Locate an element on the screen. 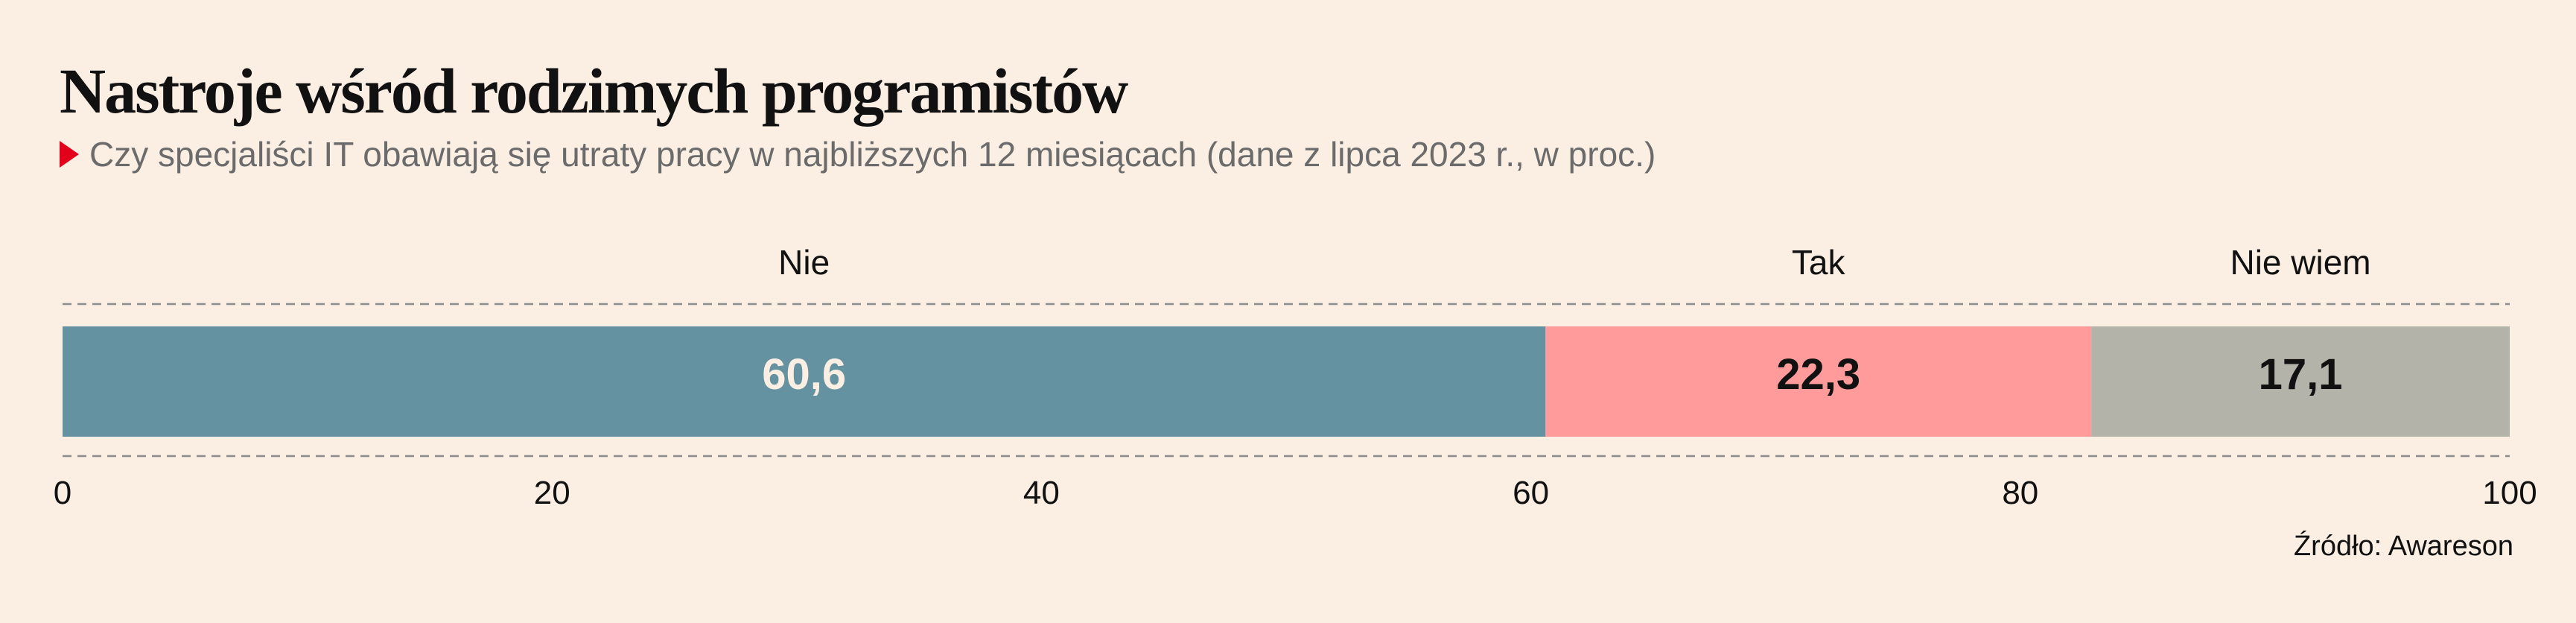 Image resolution: width=2576 pixels, height=623 pixels. source-note: Źródło: Awareson is located at coordinates (2403, 546).